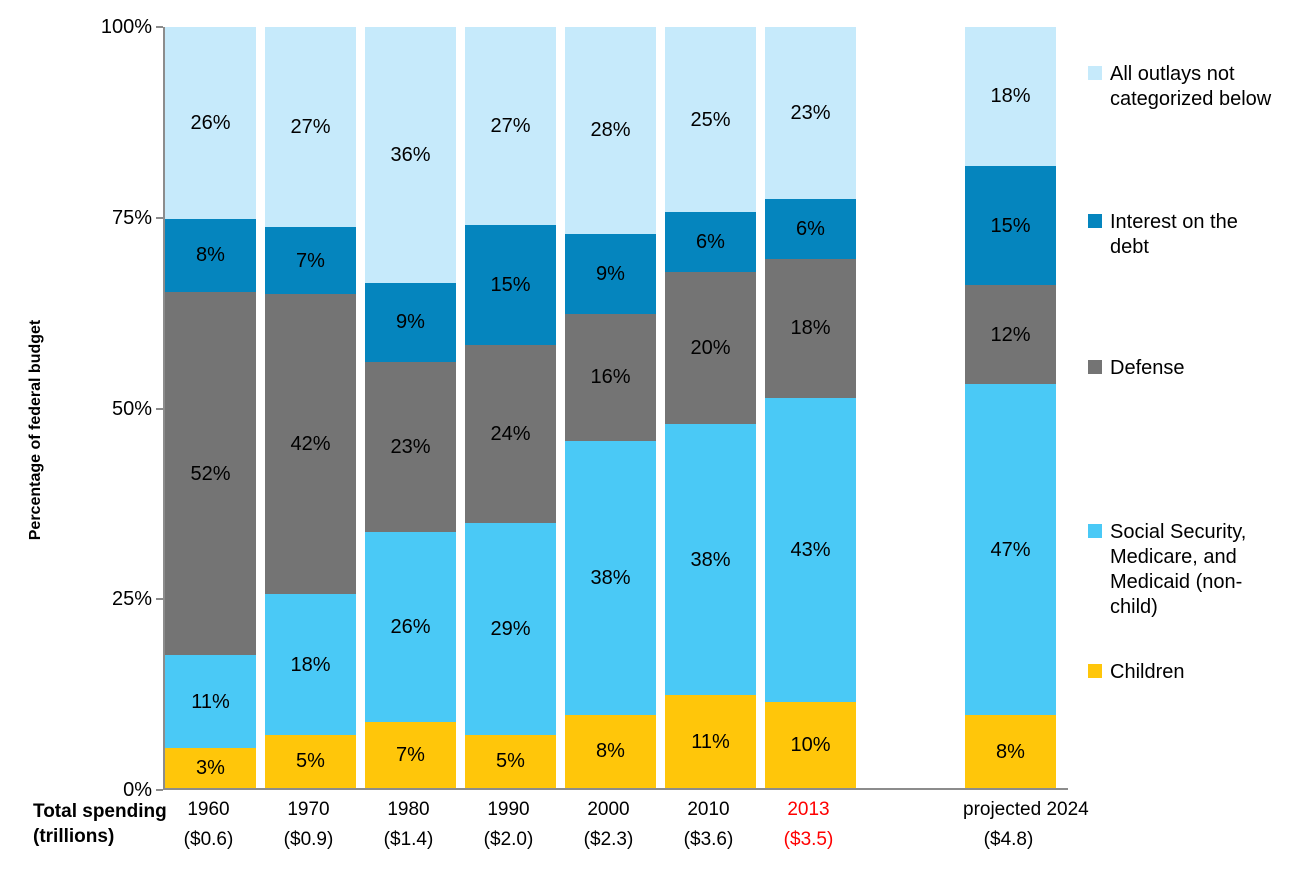  I want to click on segment-interest-on-the-debt-2000: 9%, so click(610, 274).